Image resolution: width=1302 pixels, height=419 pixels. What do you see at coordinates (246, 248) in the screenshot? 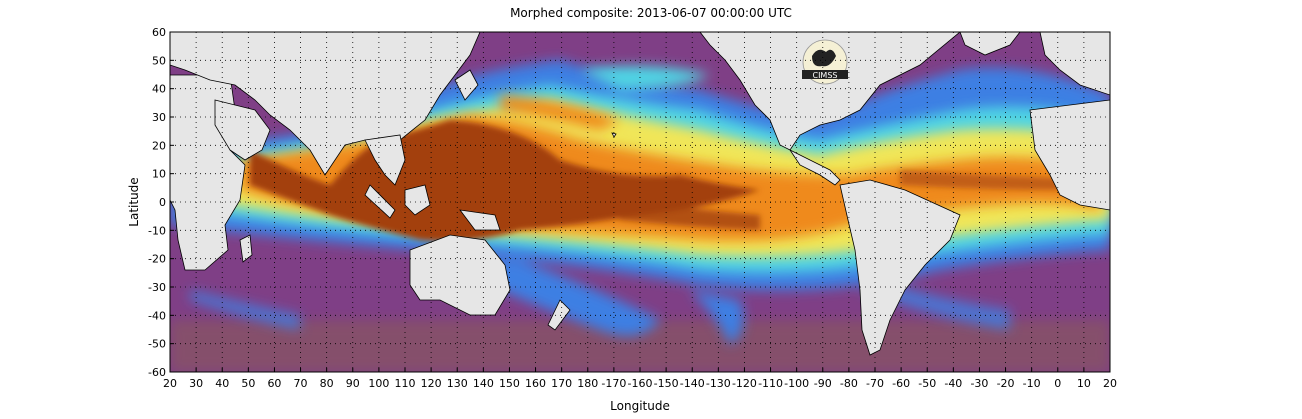
I see `madagascar-landmass` at bounding box center [246, 248].